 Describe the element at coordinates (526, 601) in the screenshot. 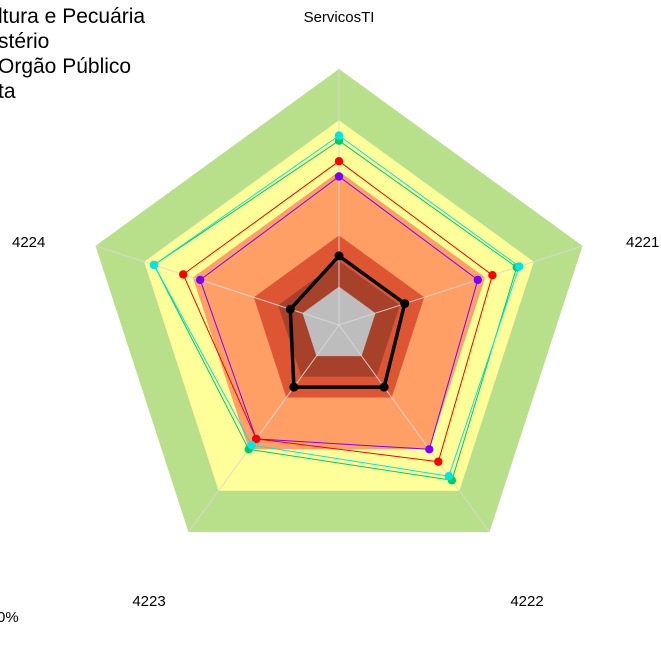

I see `axis-label-4222: 4222` at that location.